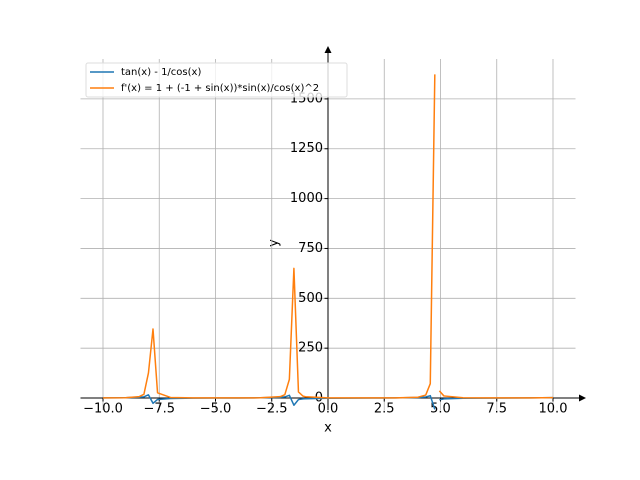 This screenshot has width=640, height=480. Describe the element at coordinates (496, 409) in the screenshot. I see `x-tick-label: 7.5` at that location.